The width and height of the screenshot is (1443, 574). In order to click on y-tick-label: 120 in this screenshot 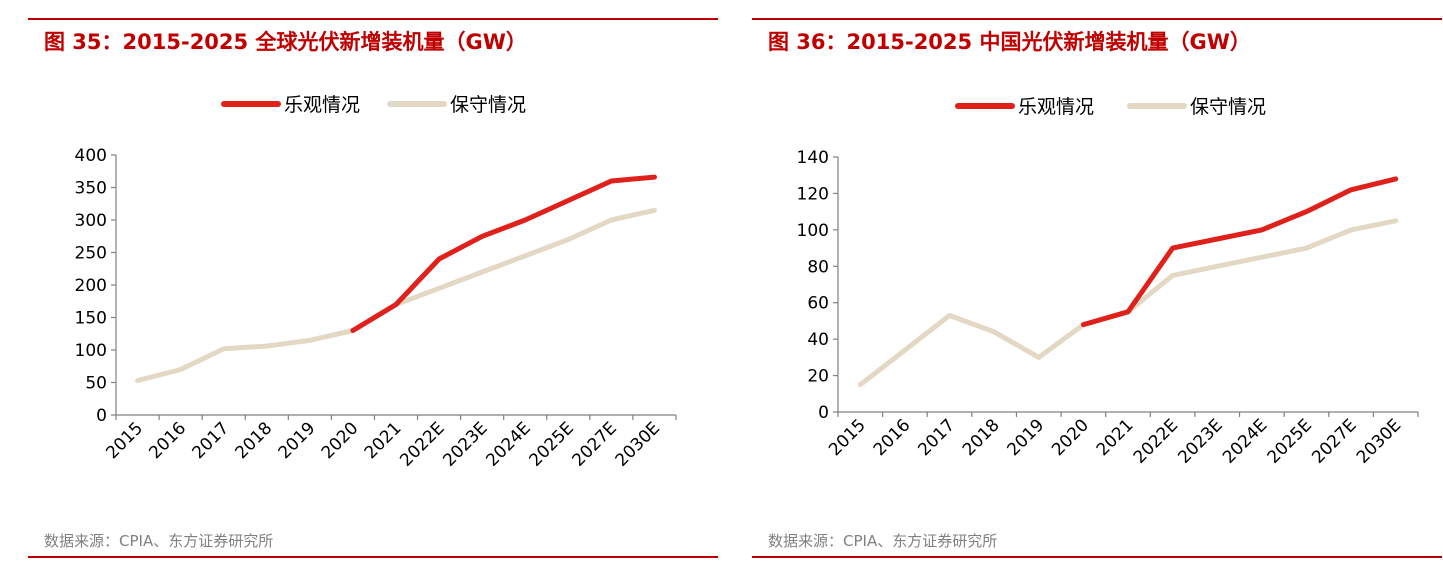, I will do `click(813, 194)`.